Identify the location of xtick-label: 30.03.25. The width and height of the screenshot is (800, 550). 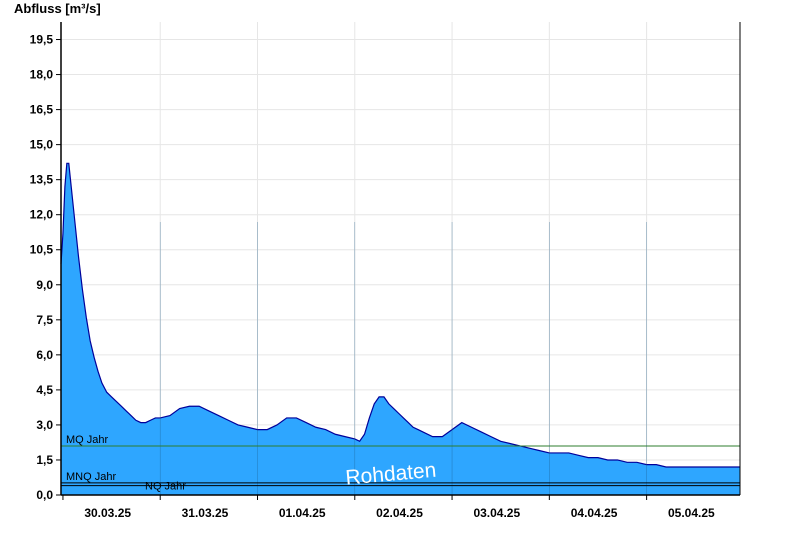
(107, 513).